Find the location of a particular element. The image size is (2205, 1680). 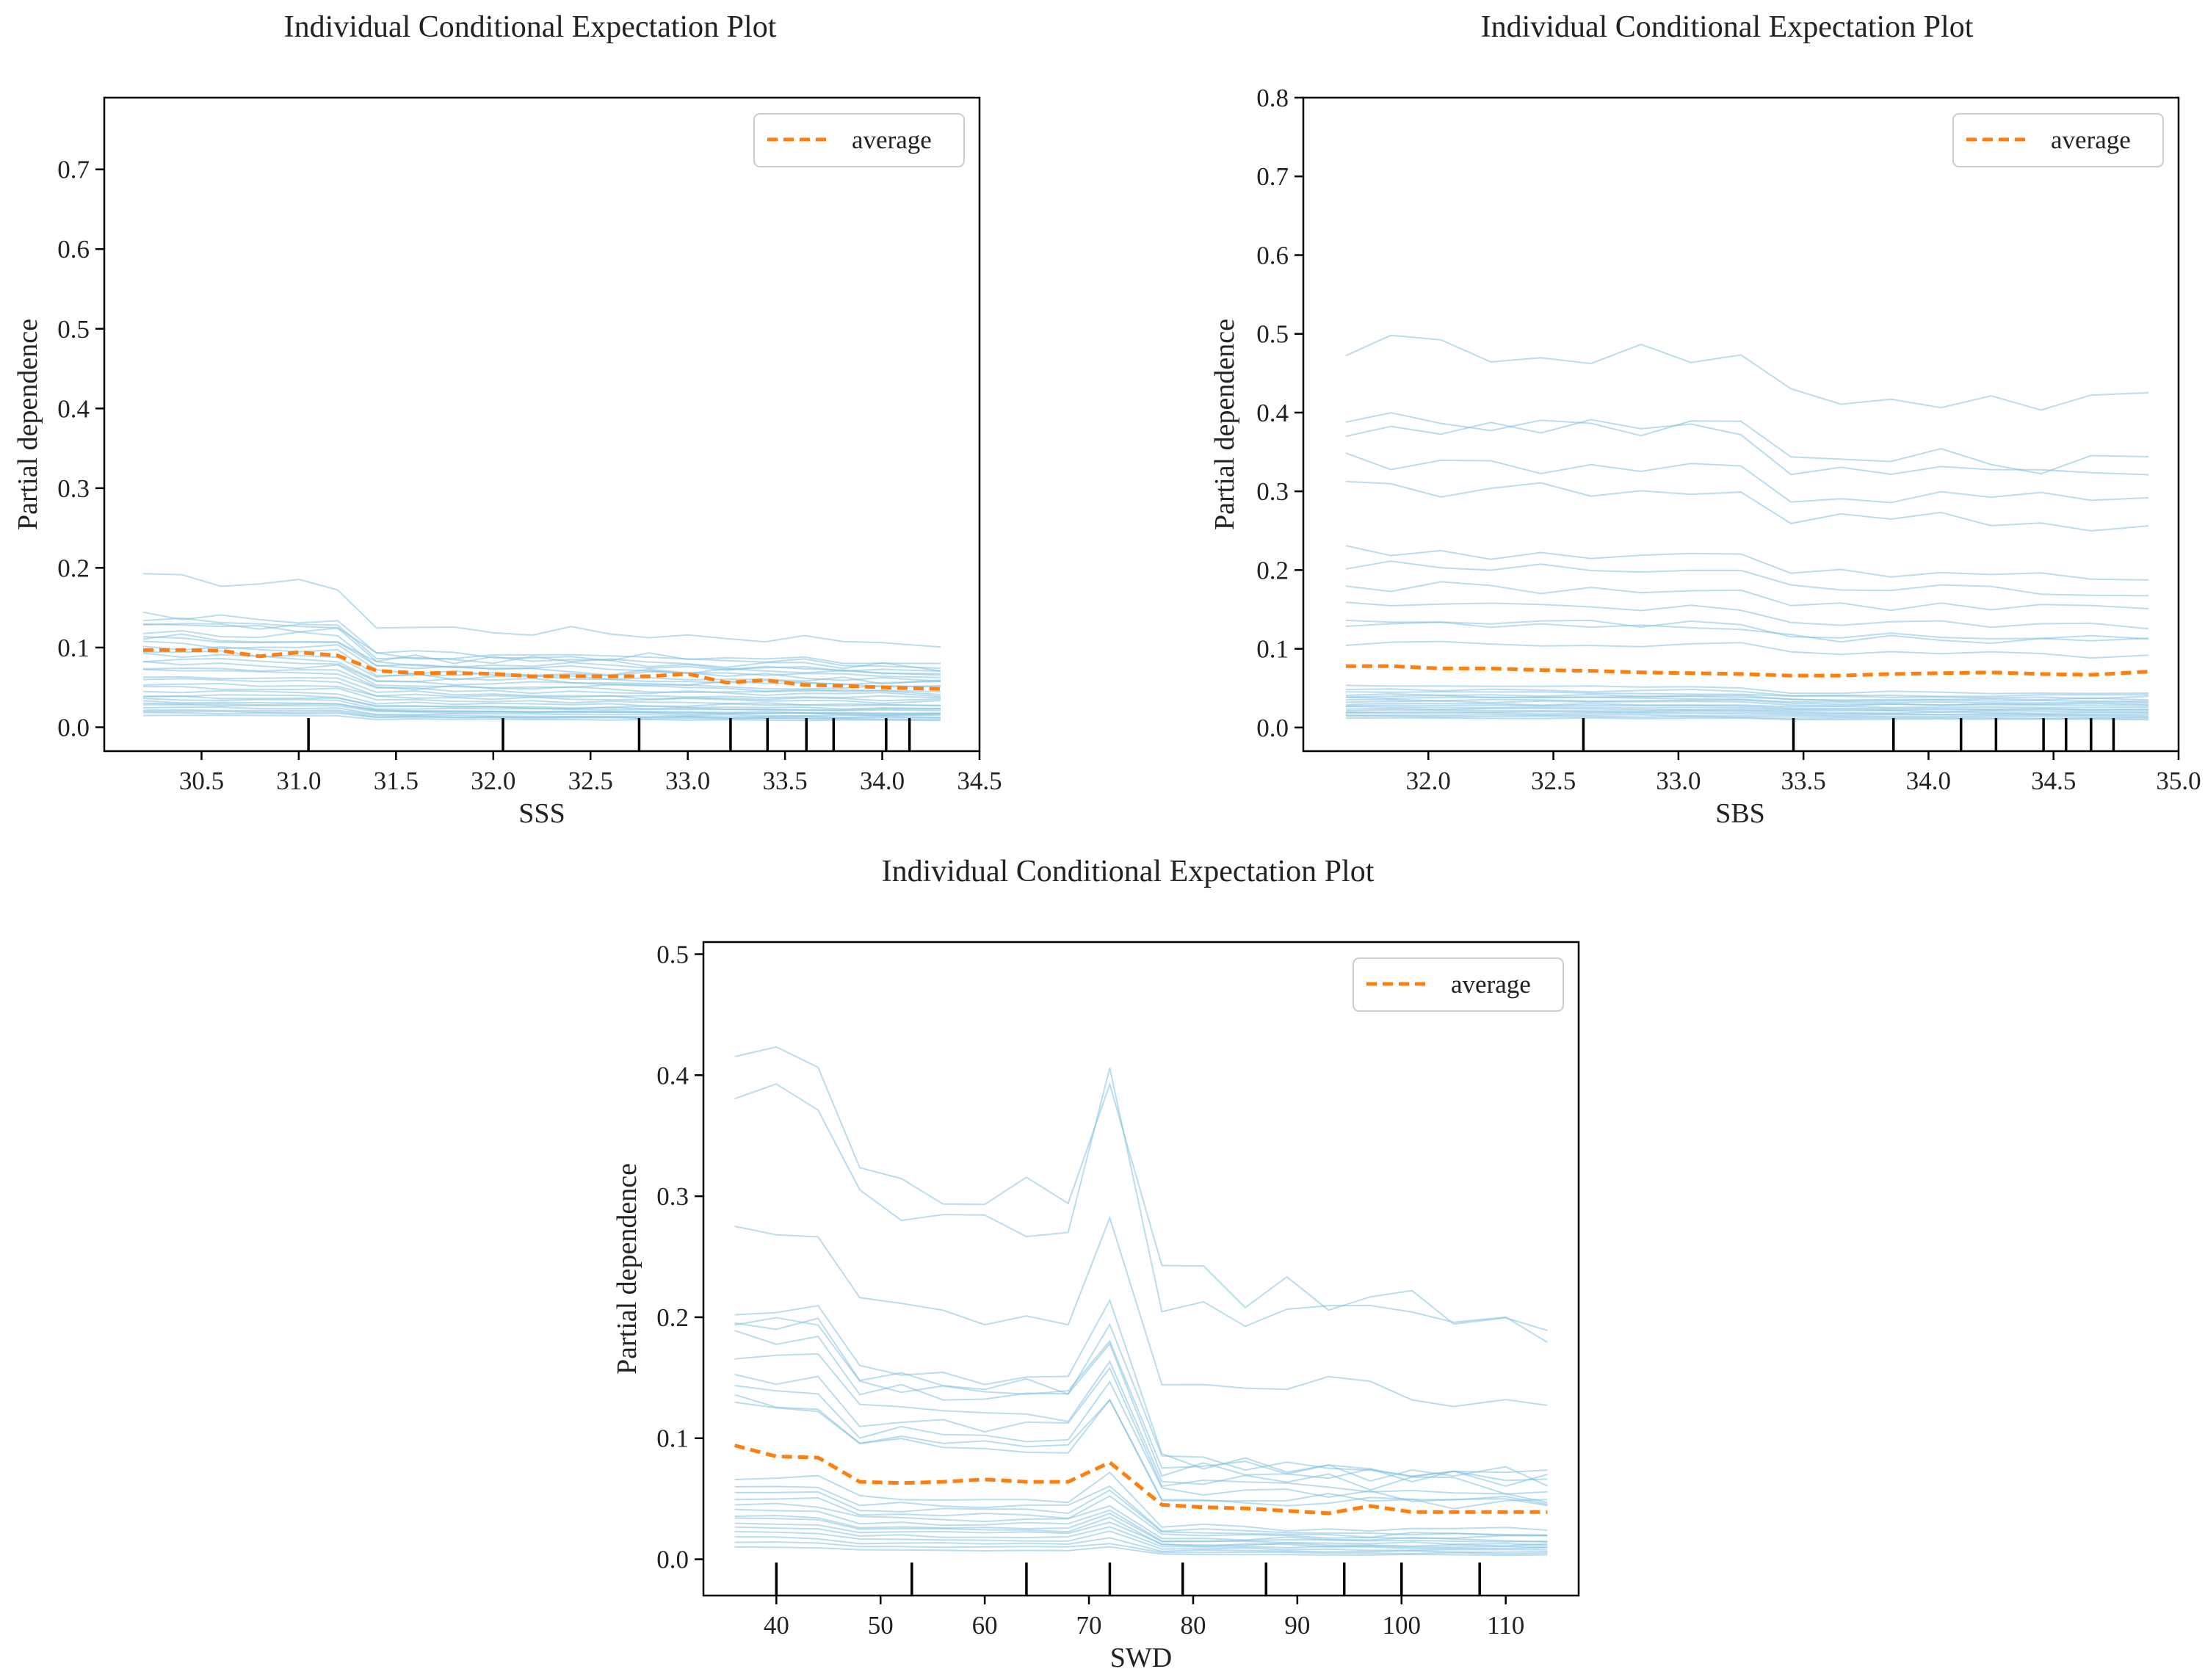

y-tick-label-sss: 0.1 is located at coordinates (73, 648).